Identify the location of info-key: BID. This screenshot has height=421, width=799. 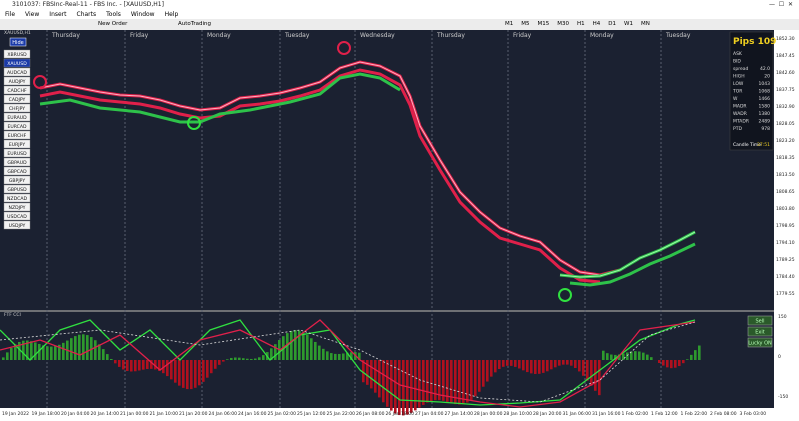
(737, 62).